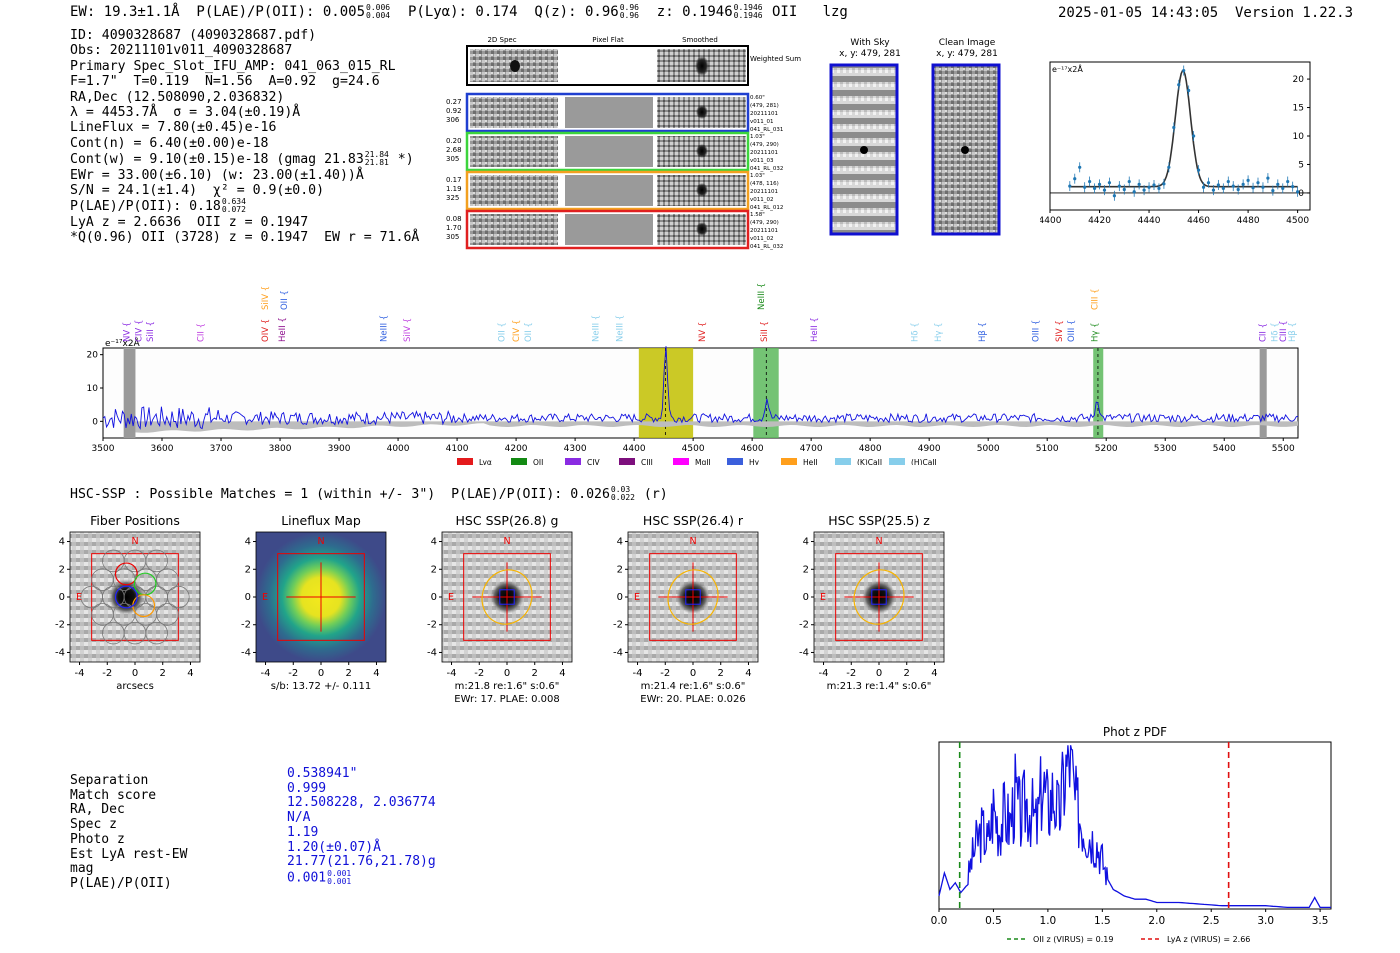 Image resolution: width=1400 pixels, height=953 pixels. What do you see at coordinates (647, 461) in the screenshot?
I see `legend-label: CIII` at bounding box center [647, 461].